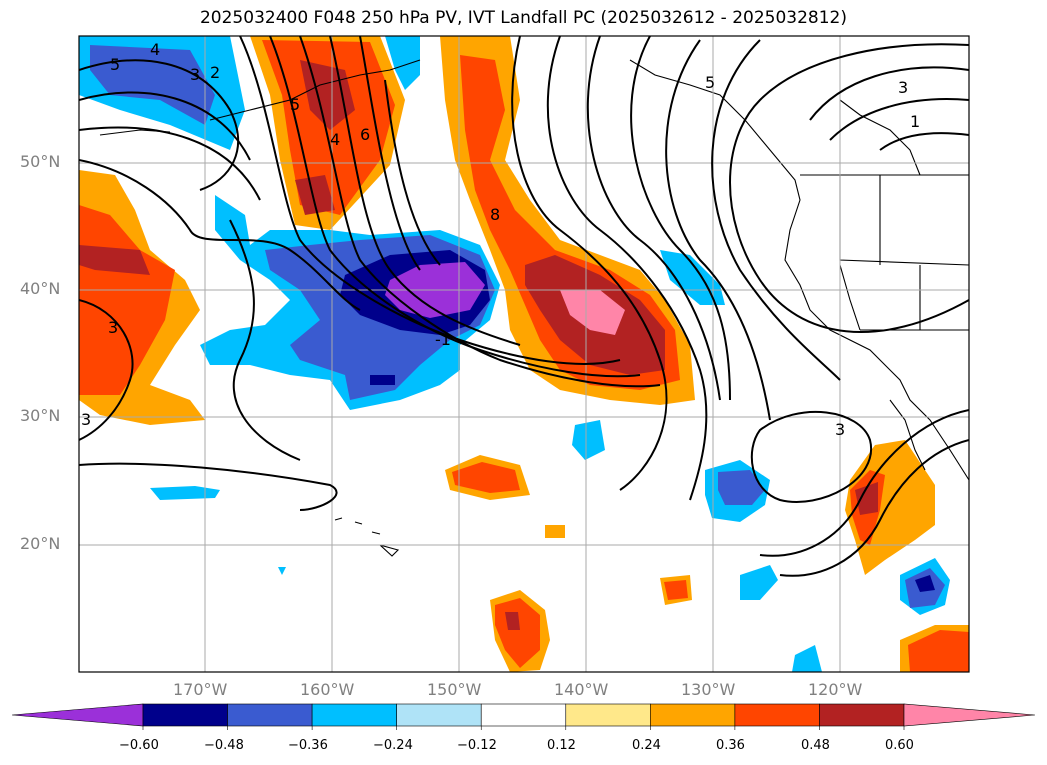 This screenshot has height=765, width=1047. I want to click on colorbar-tick-label: −0.12, so click(477, 745).